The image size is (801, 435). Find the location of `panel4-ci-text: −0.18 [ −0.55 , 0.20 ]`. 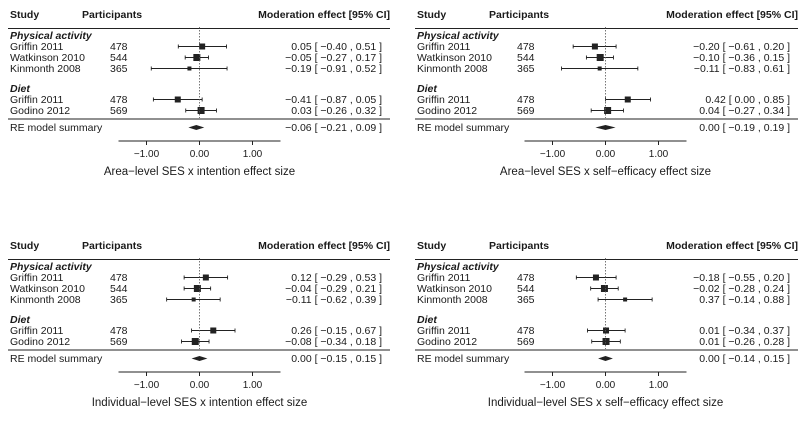

panel4-ci-text: −0.18 [ −0.55 , 0.20 ] is located at coordinates (741, 278).